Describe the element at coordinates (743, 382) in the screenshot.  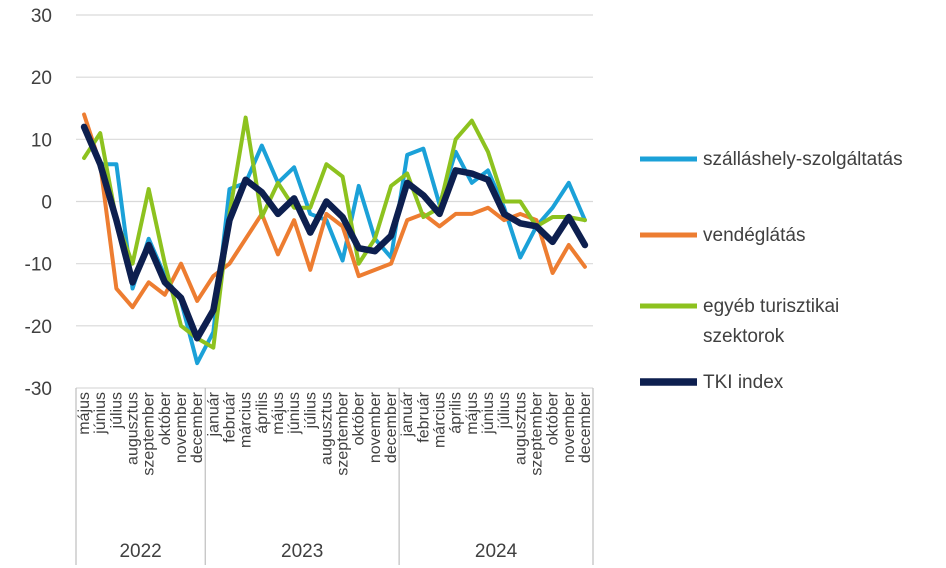
I see `legend-label: TKI index` at that location.